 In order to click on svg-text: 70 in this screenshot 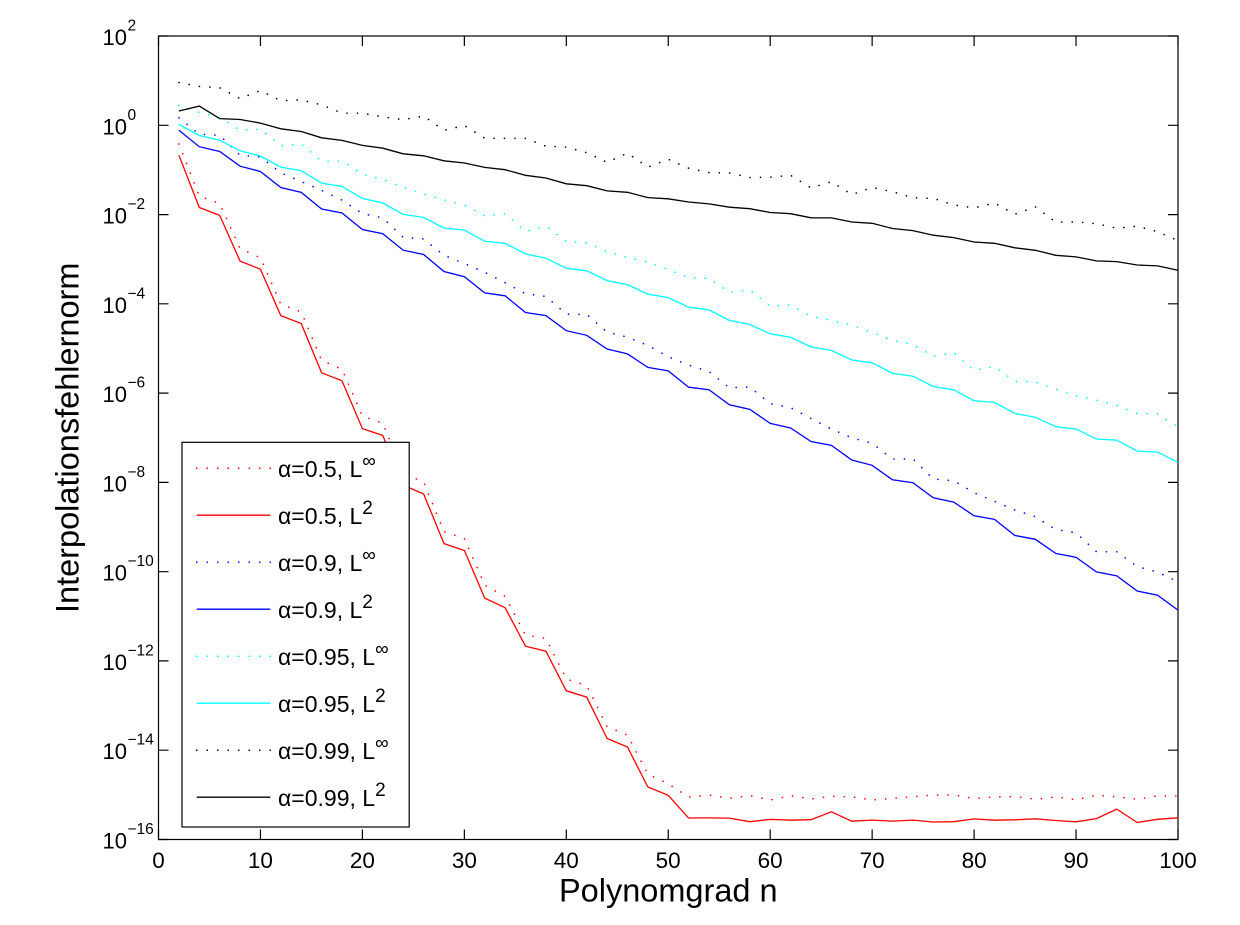, I will do `click(872, 860)`.